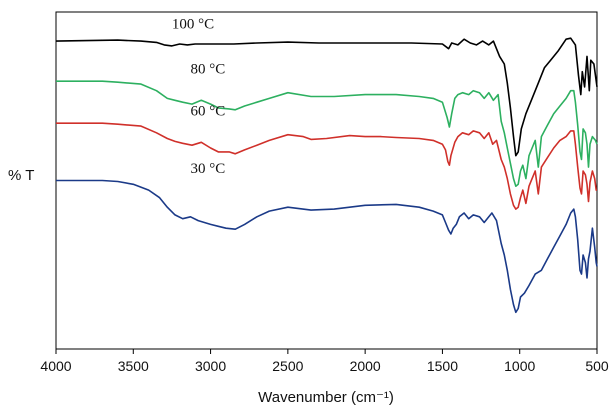 This screenshot has width=615, height=410. What do you see at coordinates (198, 97) in the screenshot?
I see `series-labels: 100 °C 80 °C 60 °C 30 °C` at bounding box center [198, 97].